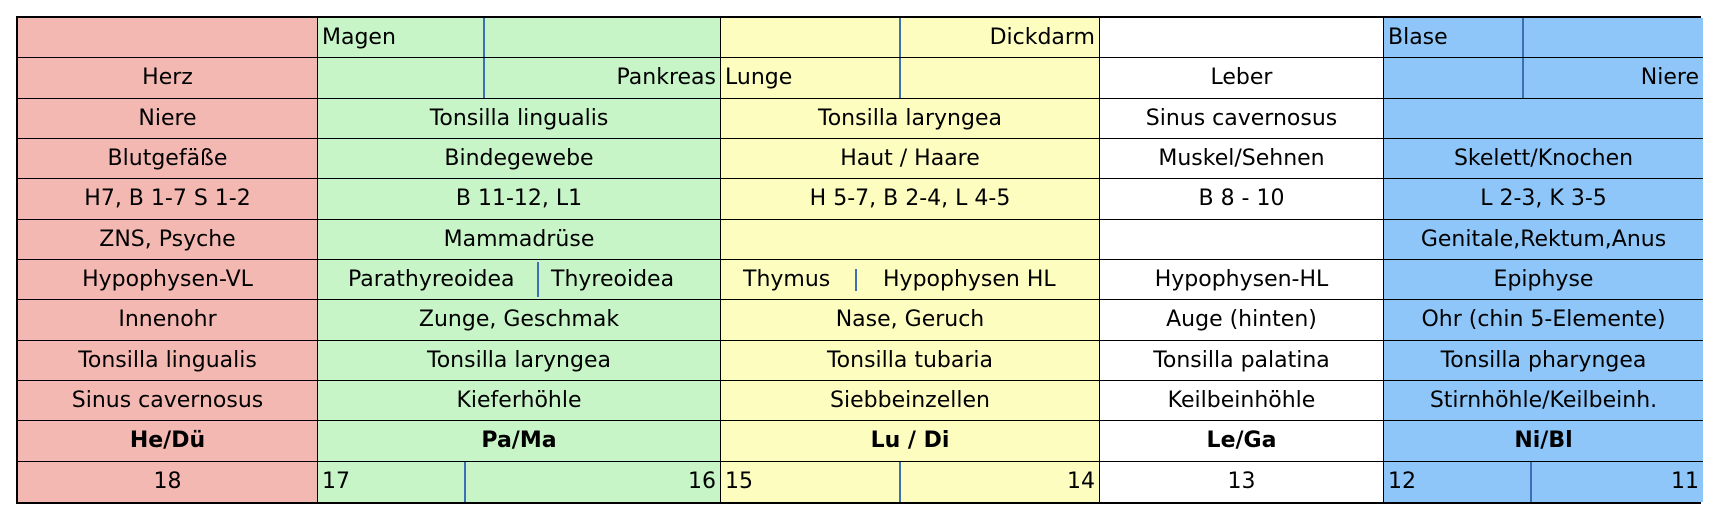 The height and width of the screenshot is (520, 1717). What do you see at coordinates (1543, 78) in the screenshot?
I see `cell-organ-bottom-ni-bl: Niere` at bounding box center [1543, 78].